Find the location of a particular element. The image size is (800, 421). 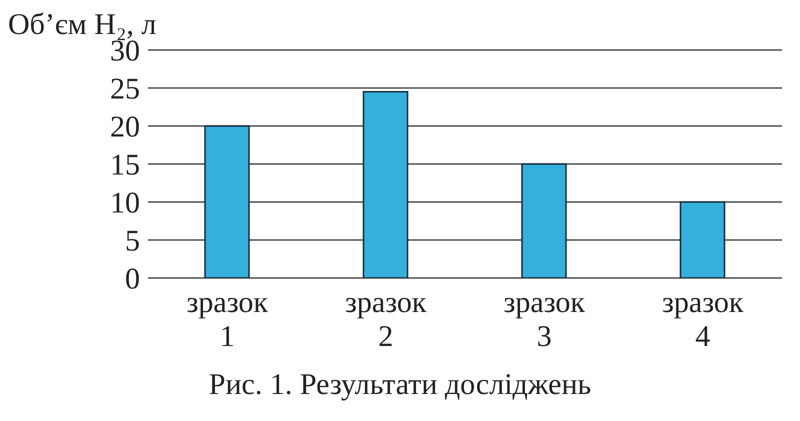

x-tick-label: зразок 1 is located at coordinates (227, 319).